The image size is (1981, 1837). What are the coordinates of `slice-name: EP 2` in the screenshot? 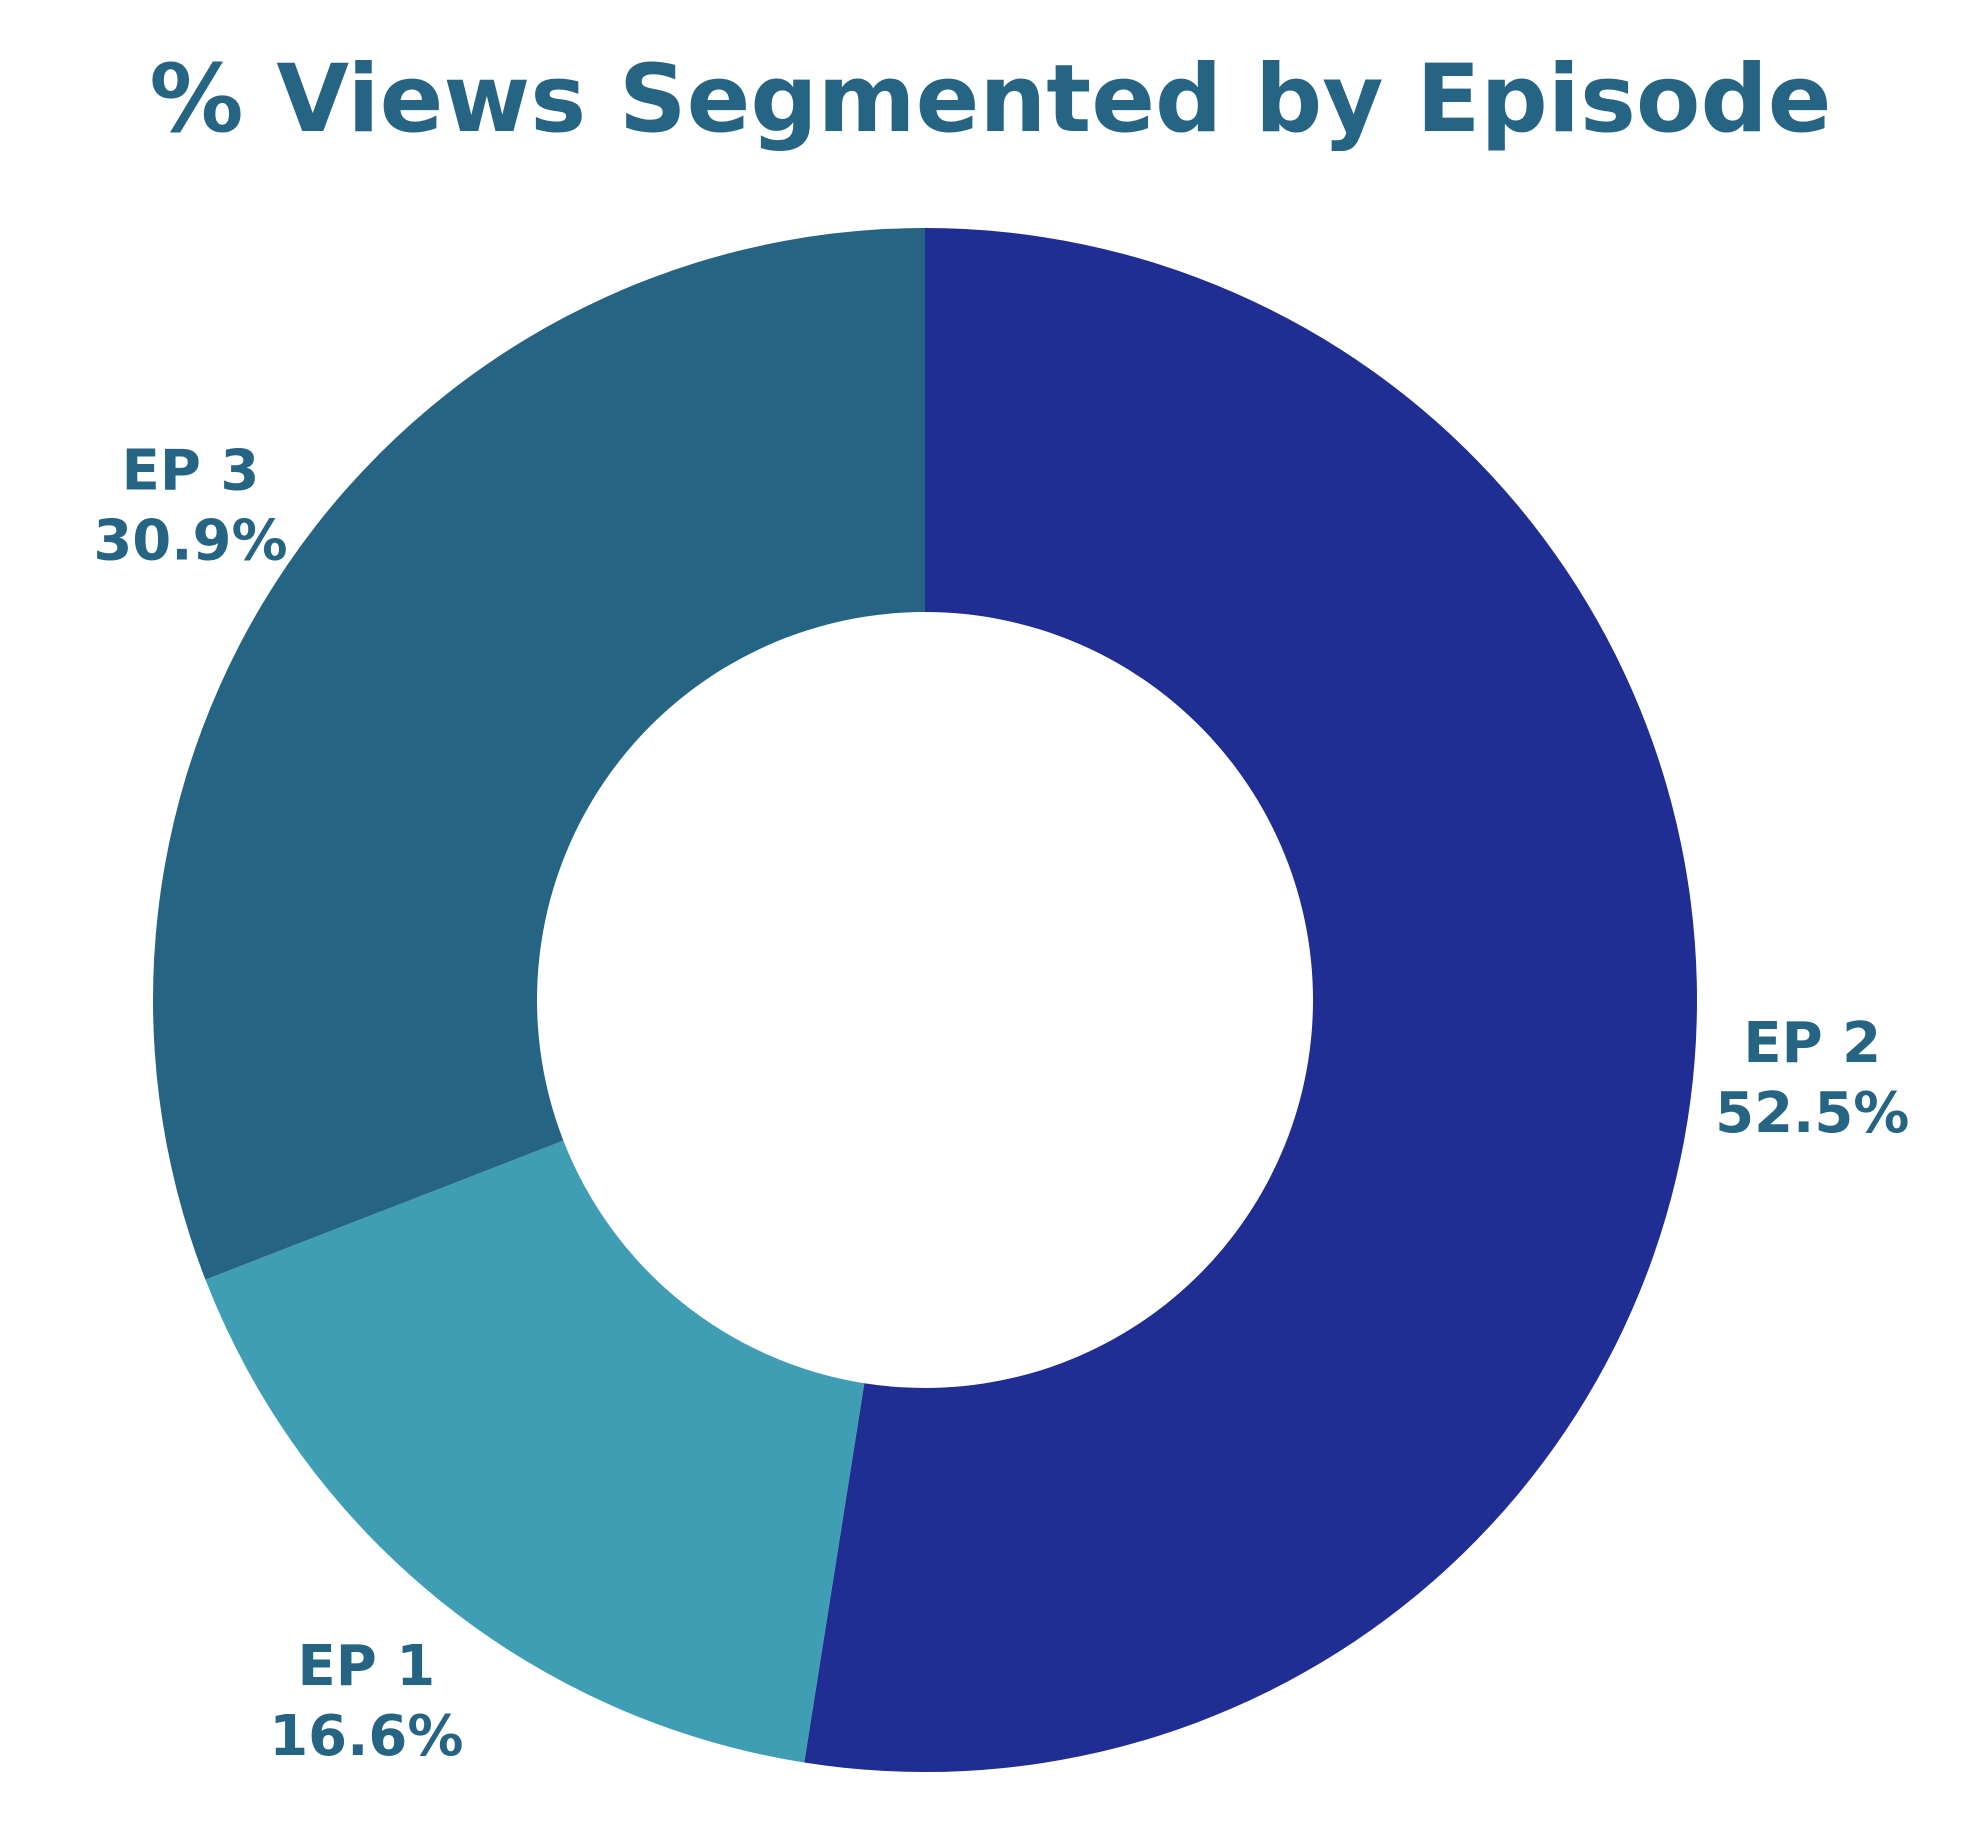 It's located at (1812, 1043).